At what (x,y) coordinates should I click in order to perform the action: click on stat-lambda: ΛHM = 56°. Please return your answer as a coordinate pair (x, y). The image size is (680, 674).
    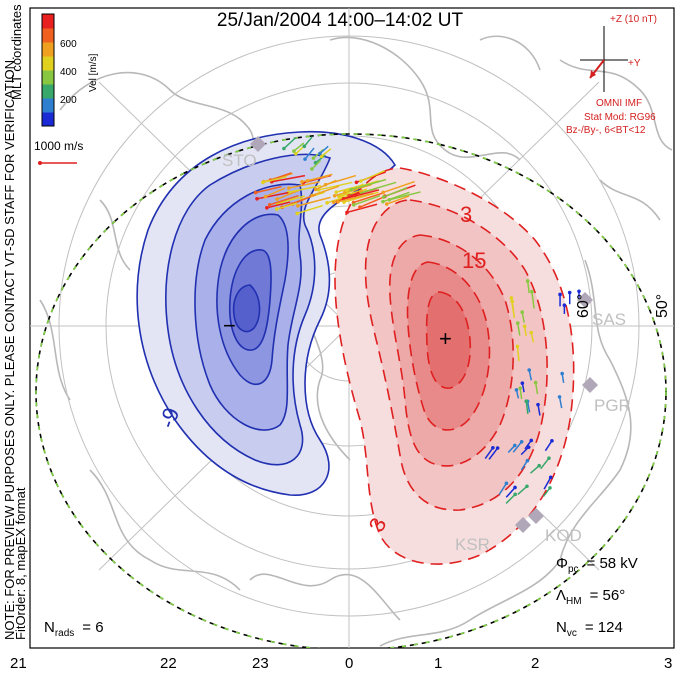
    Looking at the image, I should click on (590, 597).